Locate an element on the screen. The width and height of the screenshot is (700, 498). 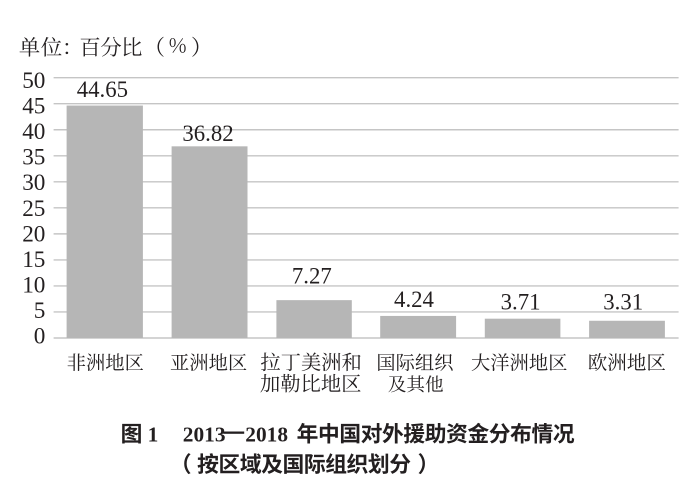
svg-text: 44.65 is located at coordinates (102, 89).